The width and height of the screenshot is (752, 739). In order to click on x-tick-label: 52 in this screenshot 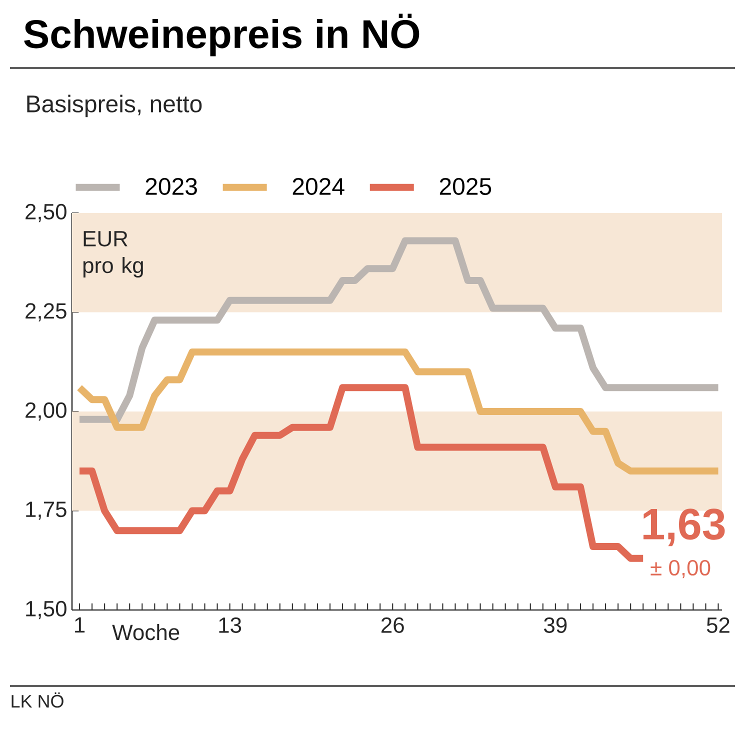, I will do `click(718, 625)`.